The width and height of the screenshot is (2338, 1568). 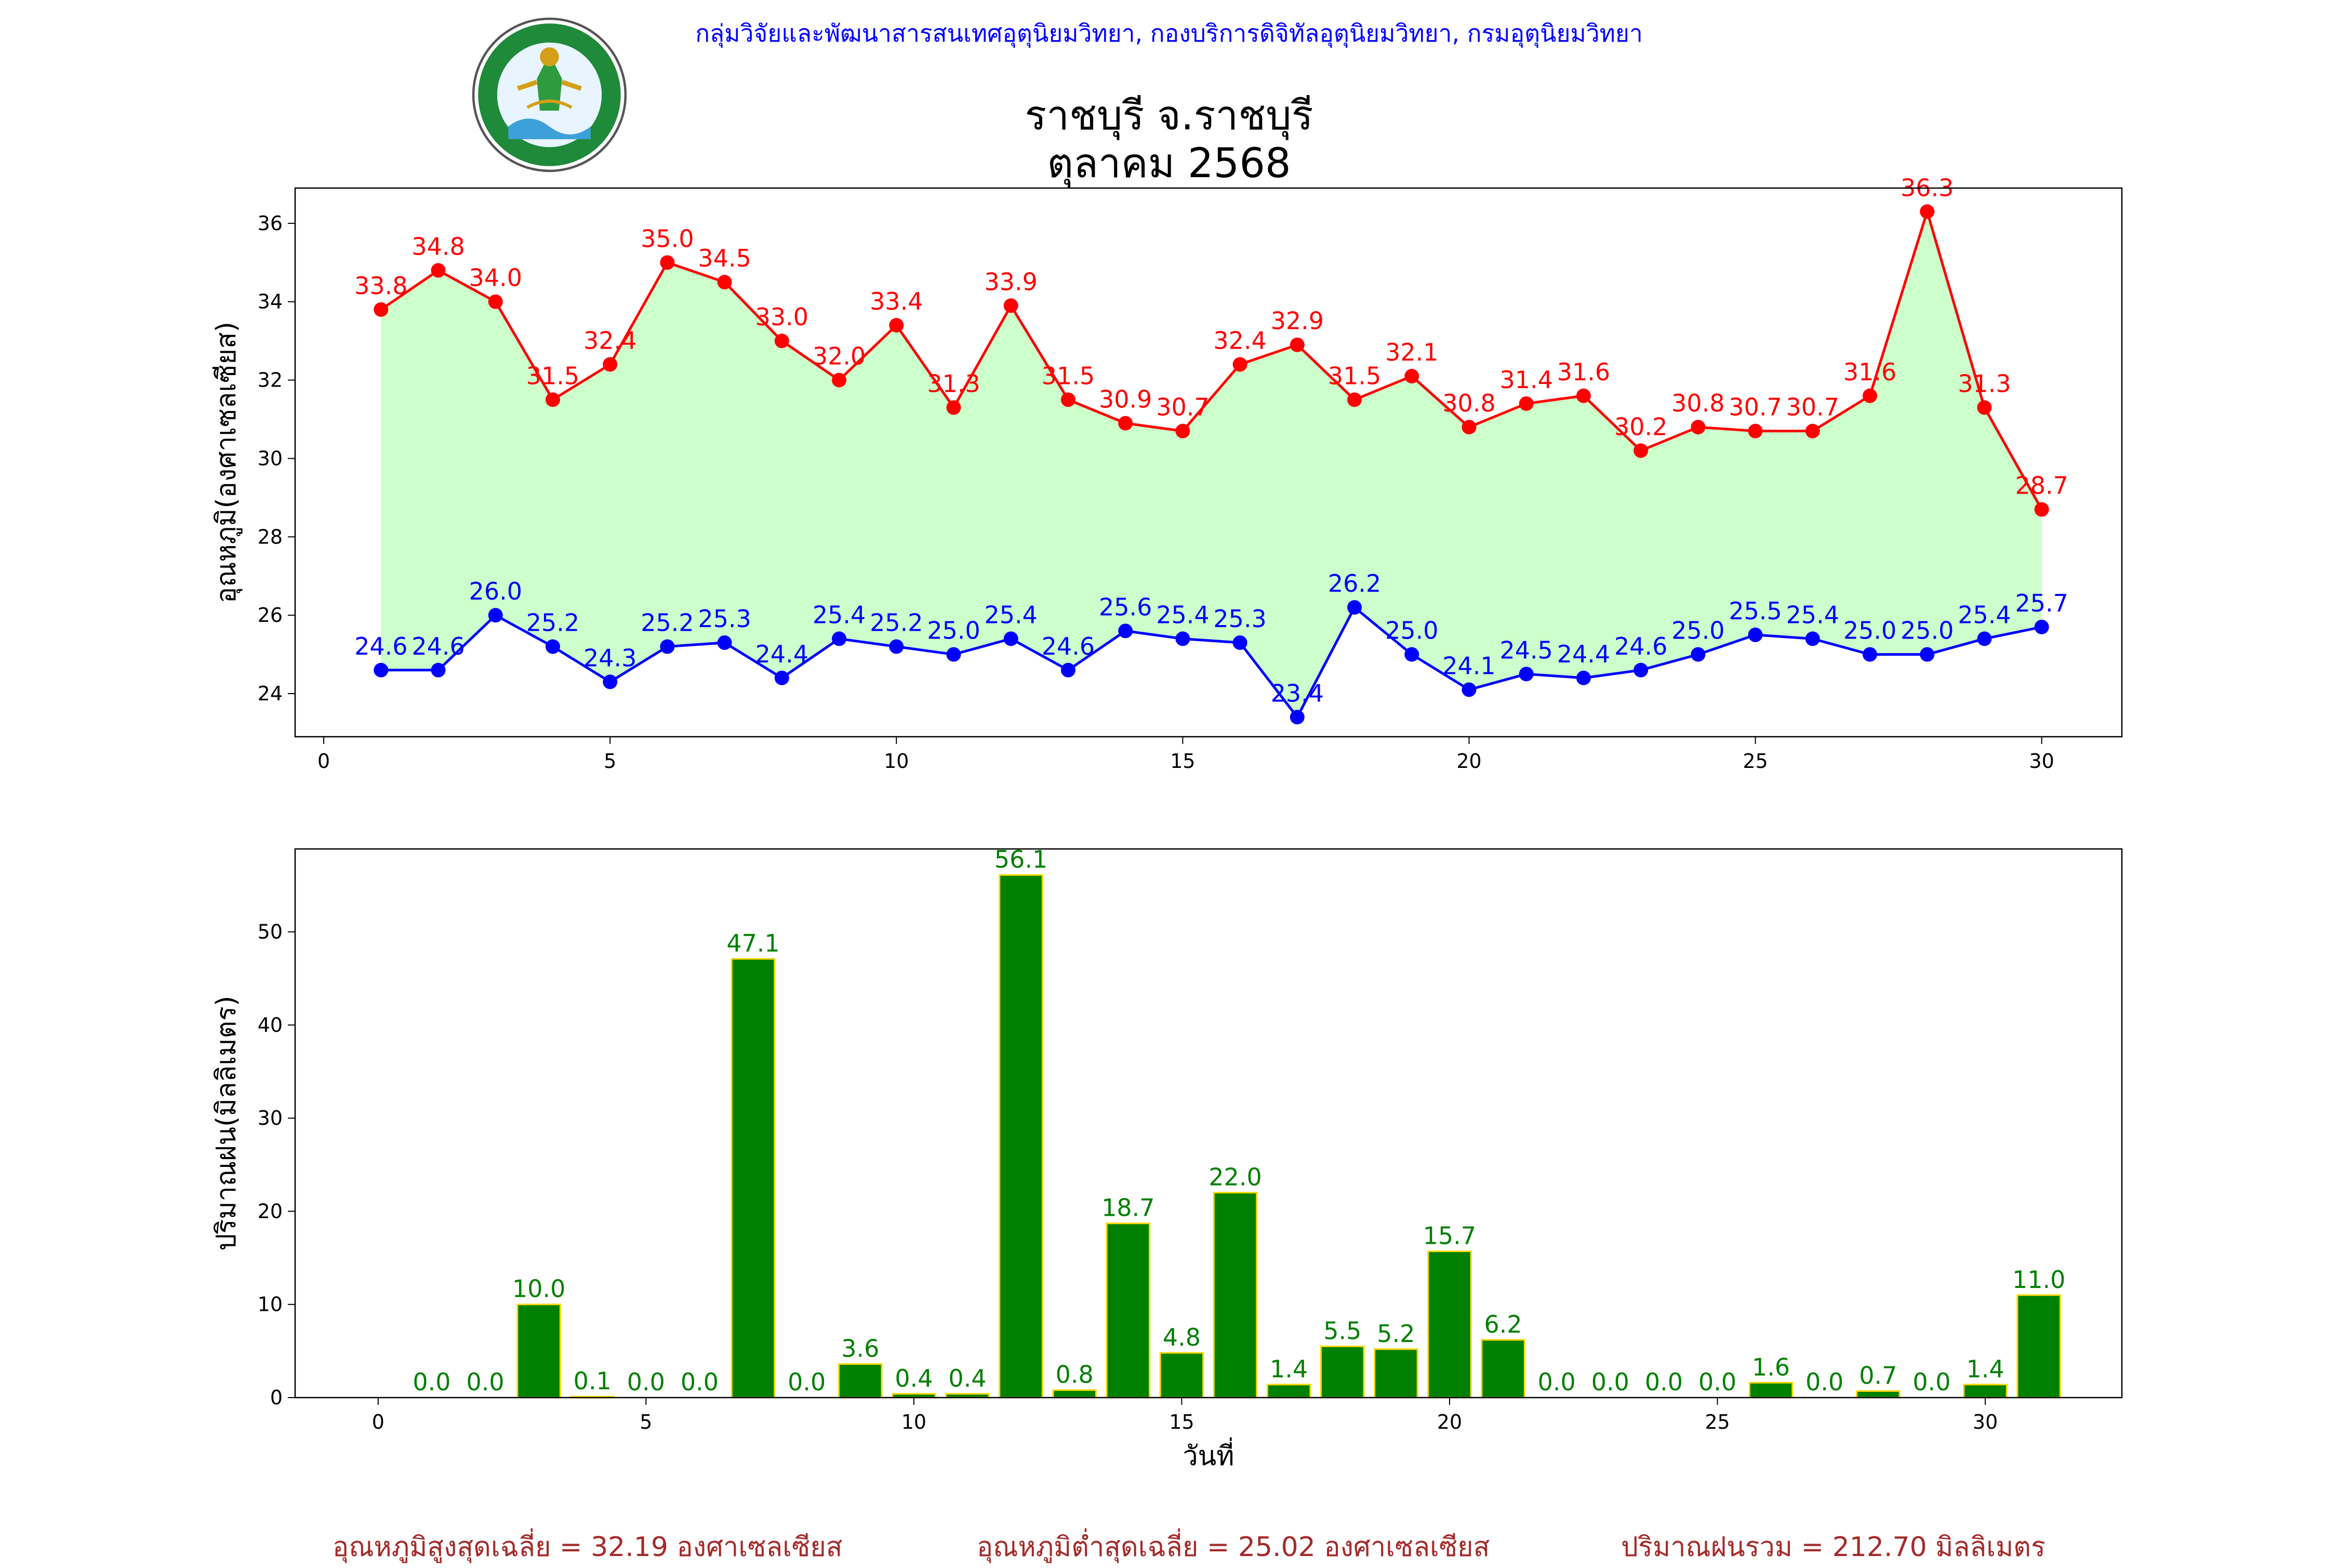 I want to click on max-temperature-label: 31.5, so click(x=552, y=376).